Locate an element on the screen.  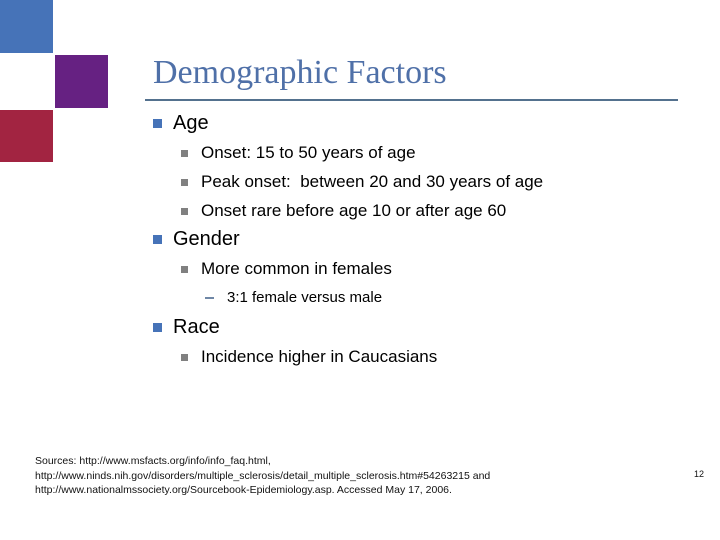
list-item-level1: Age is located at coordinates (431, 123).